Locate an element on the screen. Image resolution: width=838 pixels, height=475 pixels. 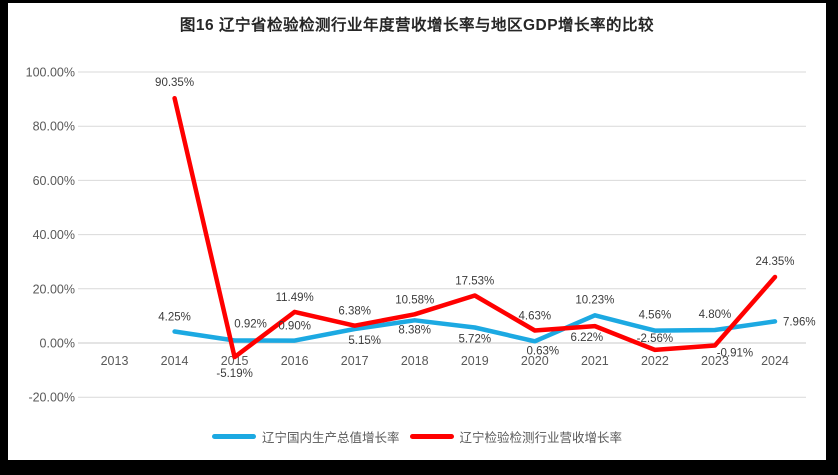
data-label-revenue: 17.53% is located at coordinates (474, 281).